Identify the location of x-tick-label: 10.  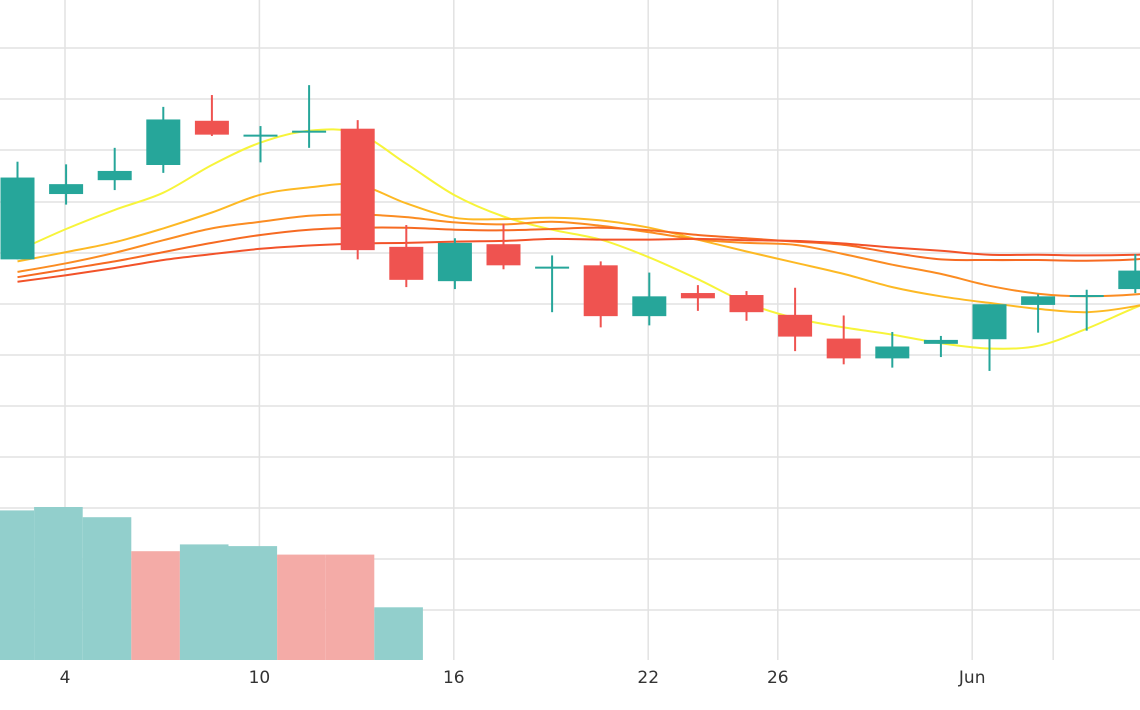
(260, 678).